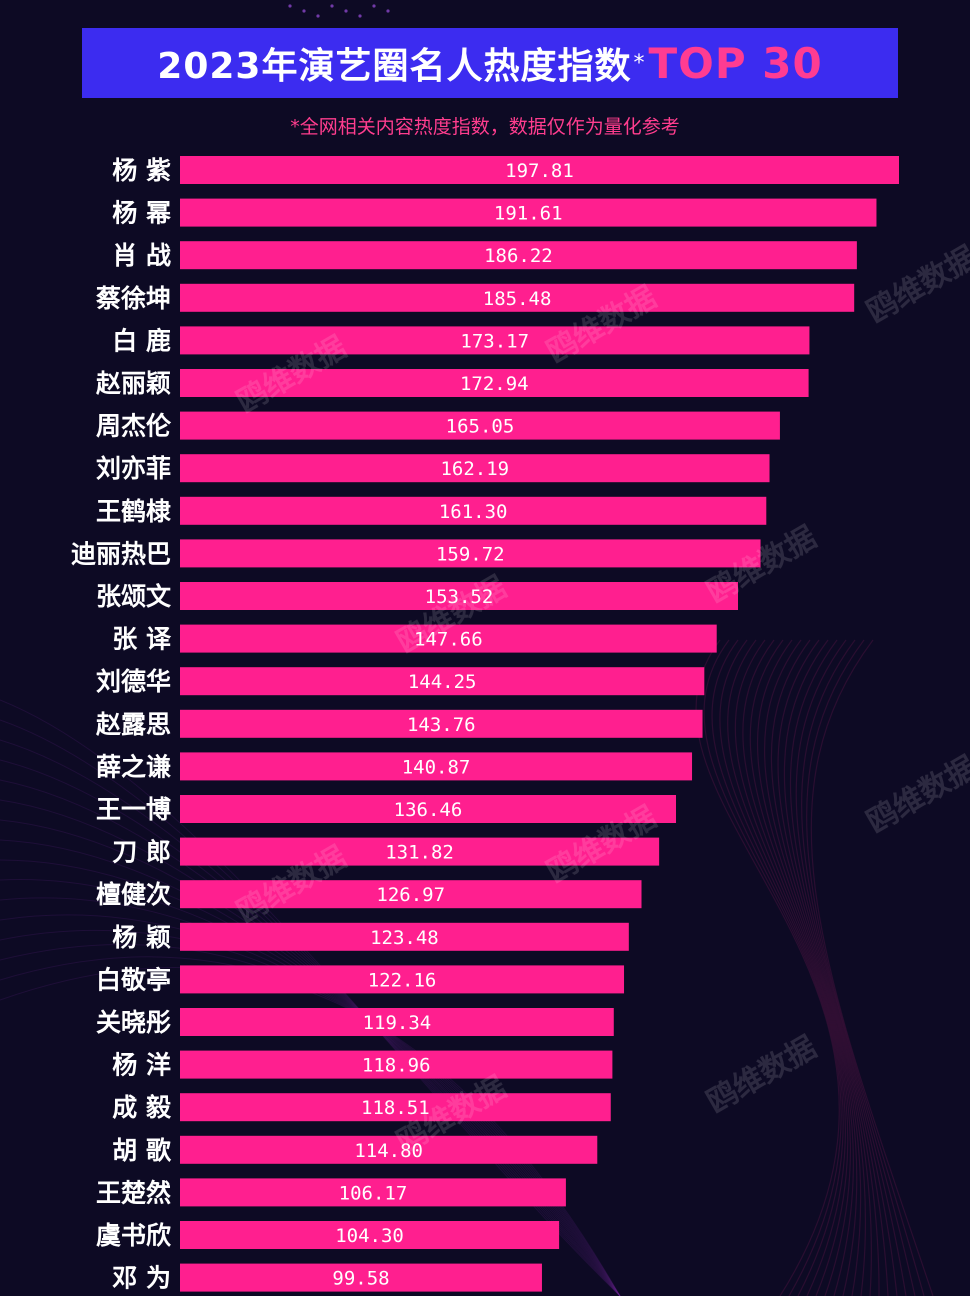 The image size is (970, 1296). I want to click on value-label: 119.34, so click(397, 1023).